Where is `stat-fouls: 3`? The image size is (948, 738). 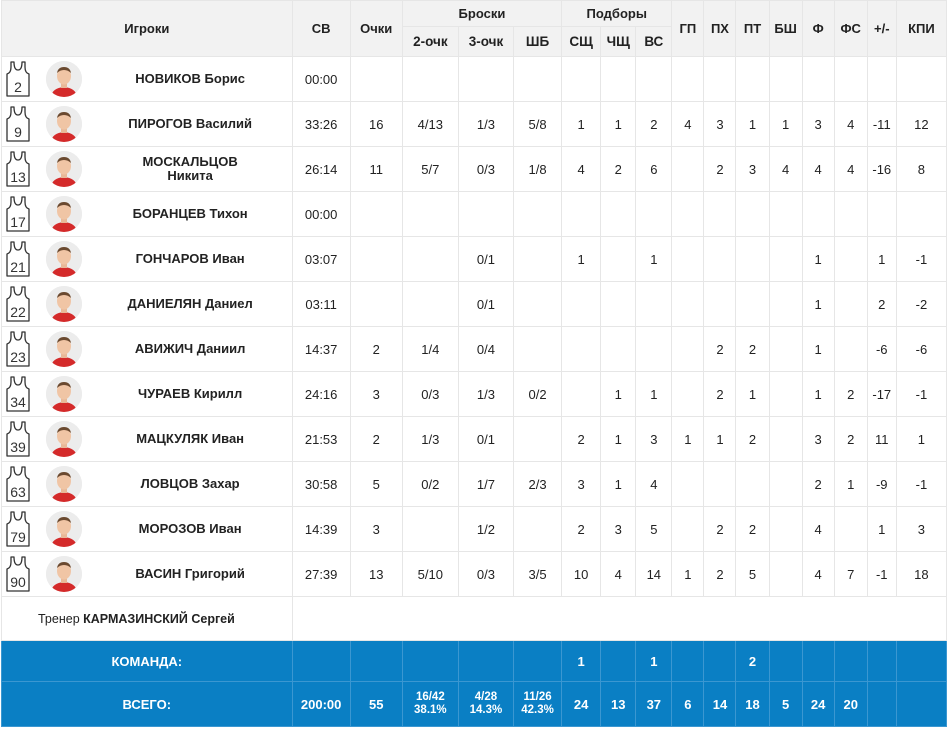
stat-fouls: 3 is located at coordinates (818, 124).